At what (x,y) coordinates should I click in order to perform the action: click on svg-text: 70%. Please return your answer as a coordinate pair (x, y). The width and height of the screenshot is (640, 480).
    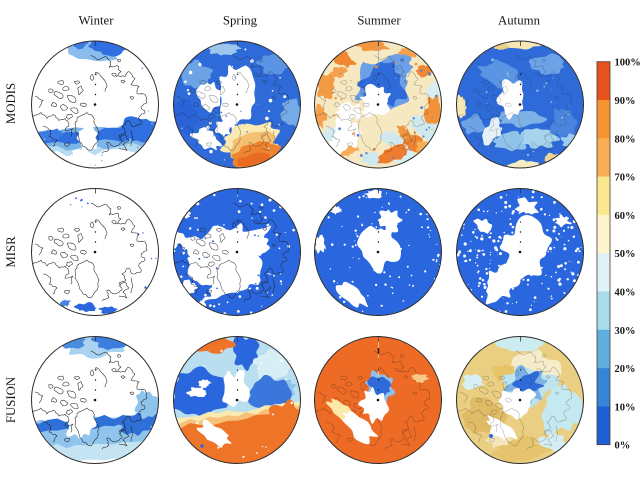
    Looking at the image, I should click on (625, 178).